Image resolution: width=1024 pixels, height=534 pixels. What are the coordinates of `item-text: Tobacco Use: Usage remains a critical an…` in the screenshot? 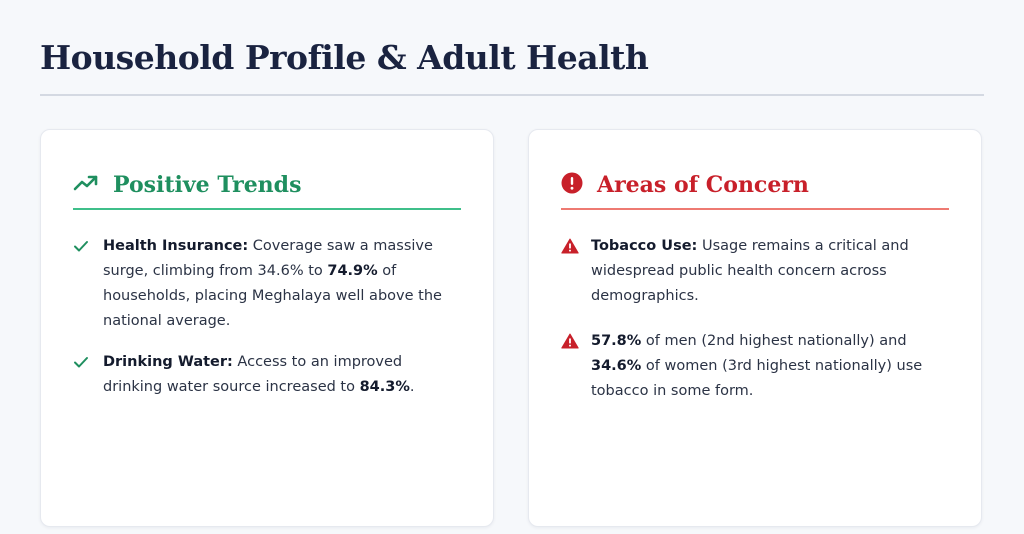 It's located at (772, 271).